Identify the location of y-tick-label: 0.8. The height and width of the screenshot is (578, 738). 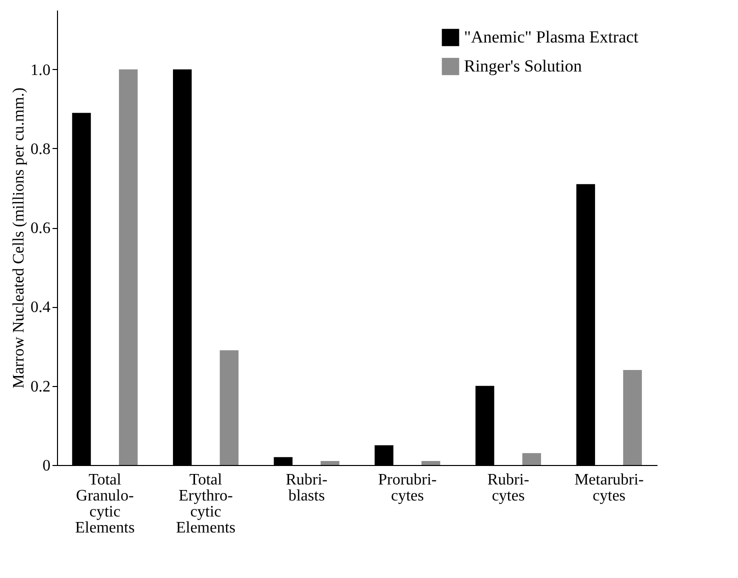
(40, 149).